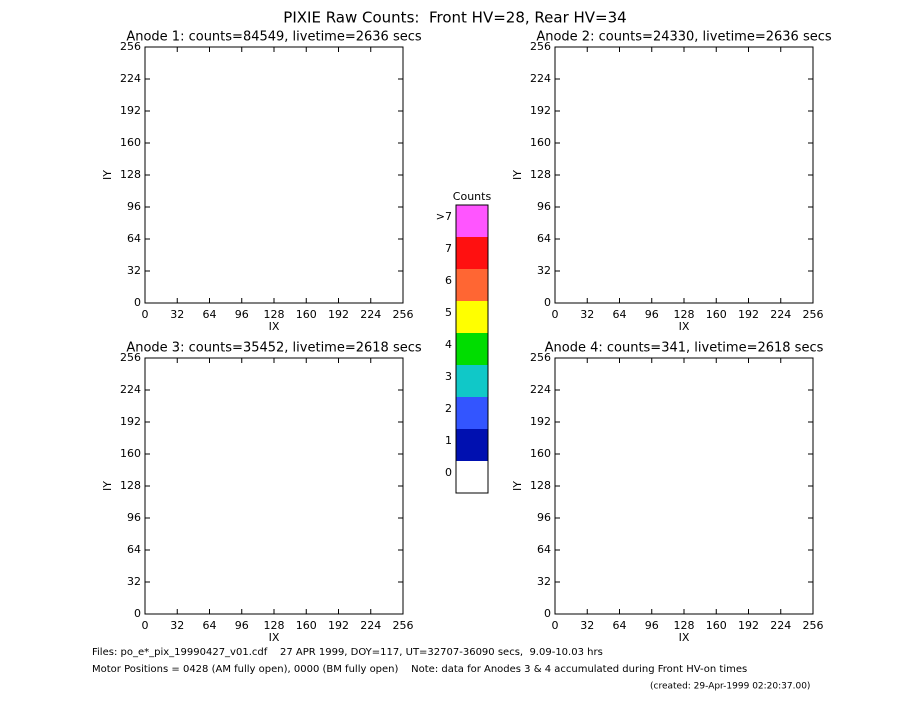  I want to click on colorbar-label: 3, so click(448, 376).